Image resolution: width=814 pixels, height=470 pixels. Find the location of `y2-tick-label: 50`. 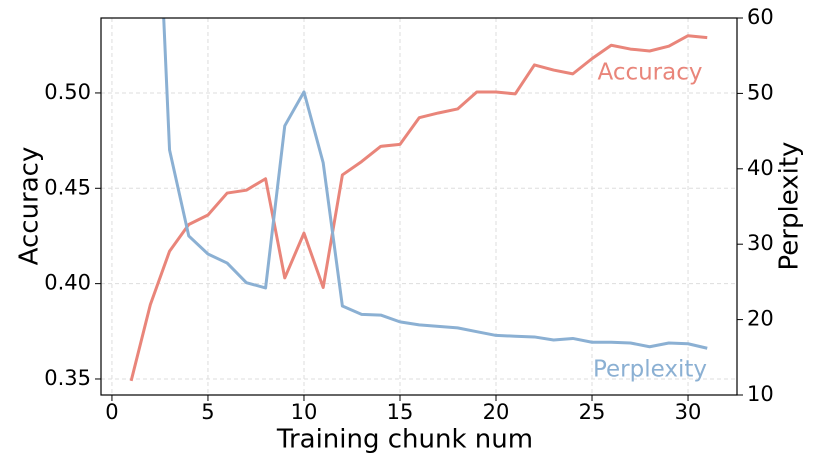

y2-tick-label: 50 is located at coordinates (760, 92).